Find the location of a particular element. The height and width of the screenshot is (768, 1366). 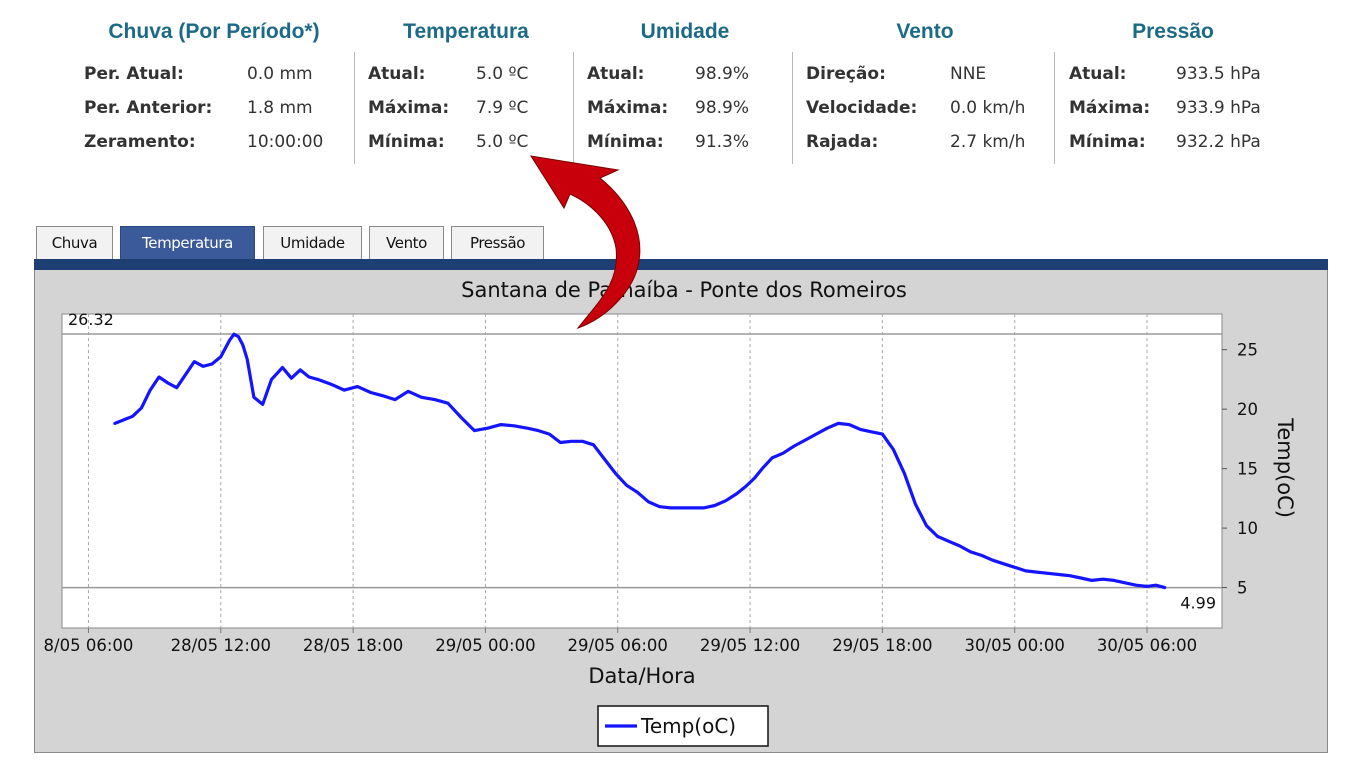

label-chuva-anterior: Per. Anterior: is located at coordinates (148, 108).